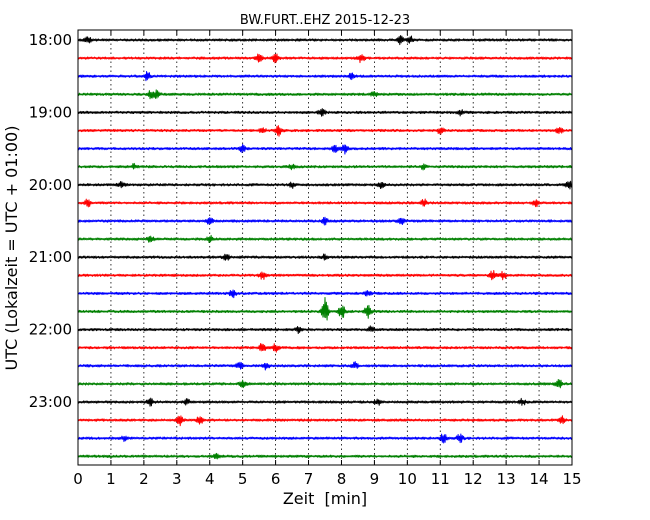  What do you see at coordinates (50, 40) in the screenshot?
I see `y-tick-label: 18:00` at bounding box center [50, 40].